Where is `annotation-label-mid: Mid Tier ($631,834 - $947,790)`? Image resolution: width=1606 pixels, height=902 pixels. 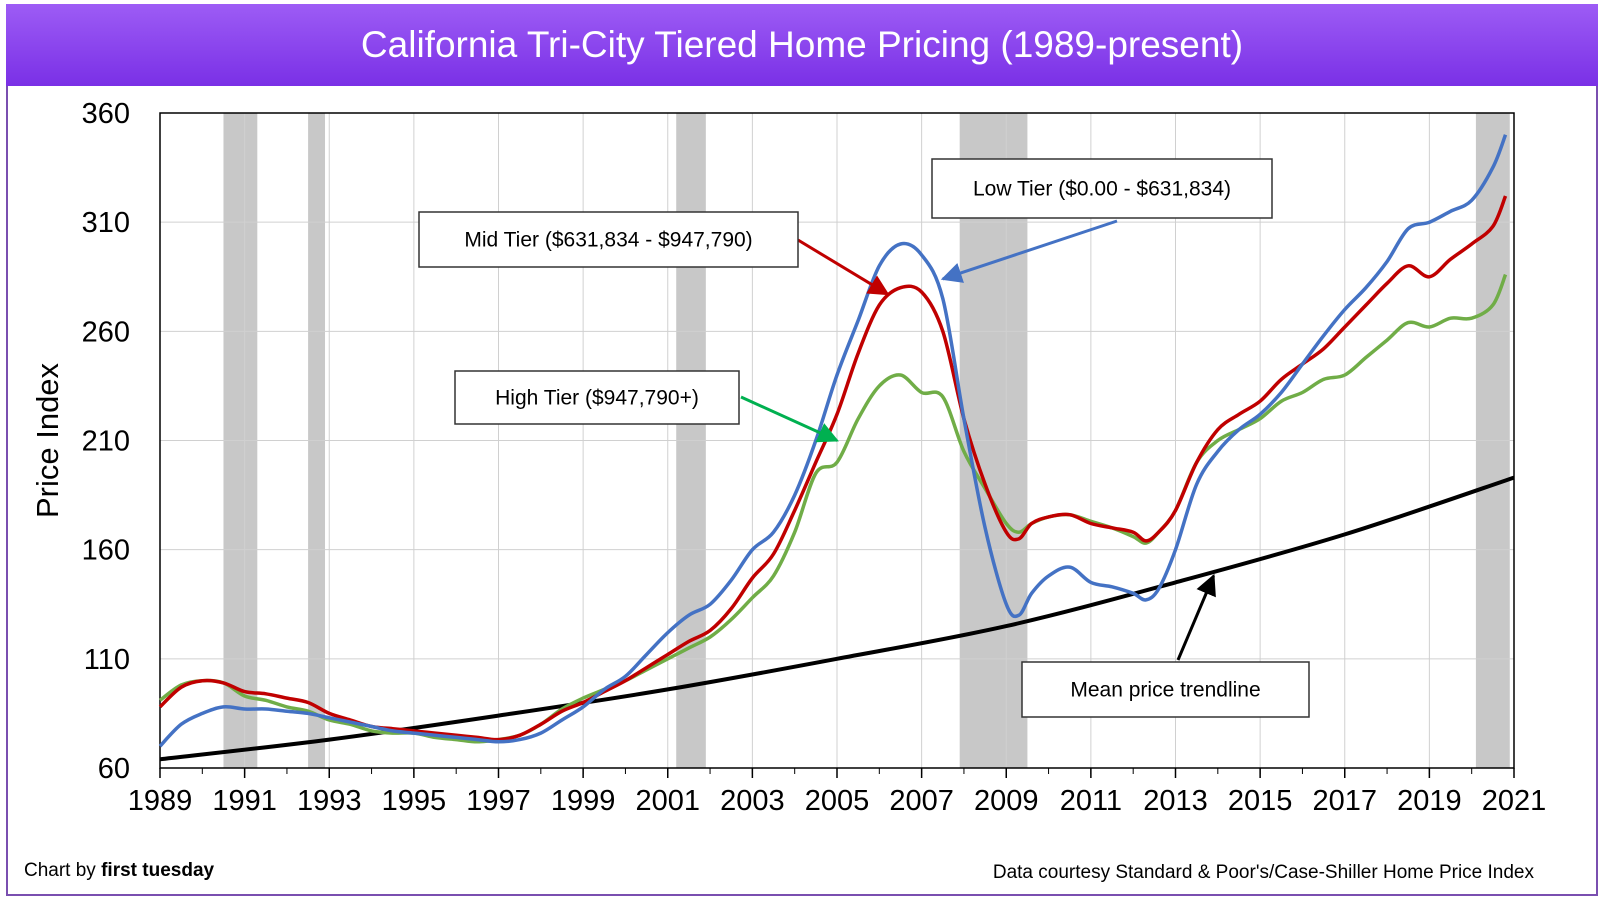 annotation-label-mid: Mid Tier ($631,834 - $947,790) is located at coordinates (608, 240).